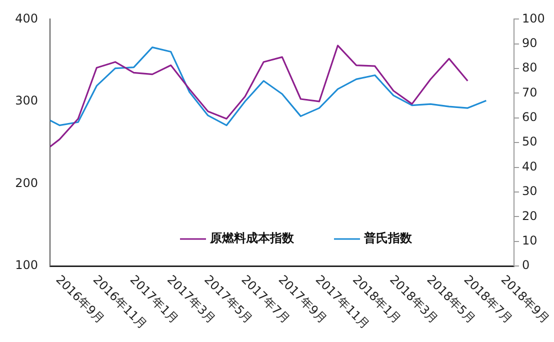 This screenshot has width=554, height=342. I want to click on y2-tick-label: 20, so click(530, 215).